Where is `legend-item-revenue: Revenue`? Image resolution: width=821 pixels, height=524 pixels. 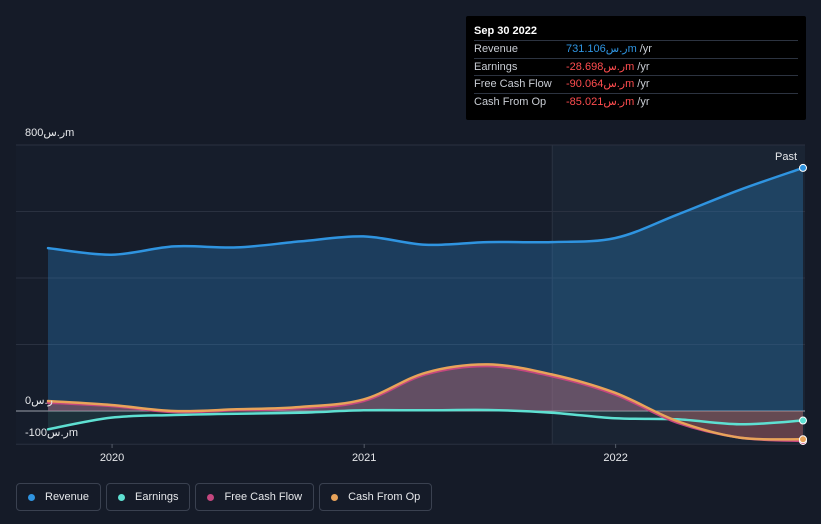 legend-item-revenue: Revenue is located at coordinates (59, 497).